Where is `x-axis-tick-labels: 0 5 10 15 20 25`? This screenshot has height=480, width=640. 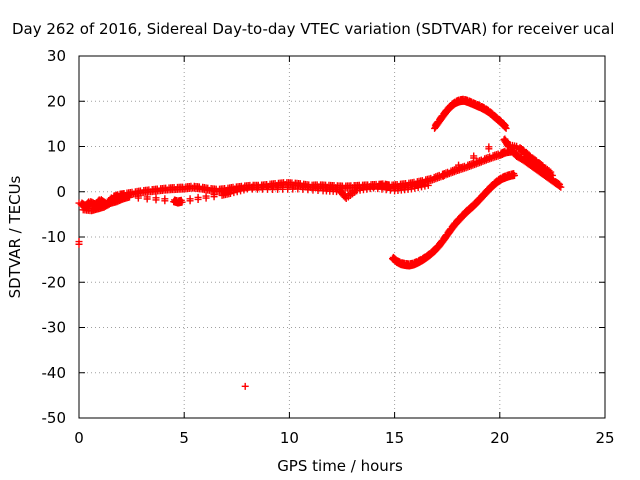
x-axis-tick-labels: 0 5 10 15 20 25 is located at coordinates (344, 438).